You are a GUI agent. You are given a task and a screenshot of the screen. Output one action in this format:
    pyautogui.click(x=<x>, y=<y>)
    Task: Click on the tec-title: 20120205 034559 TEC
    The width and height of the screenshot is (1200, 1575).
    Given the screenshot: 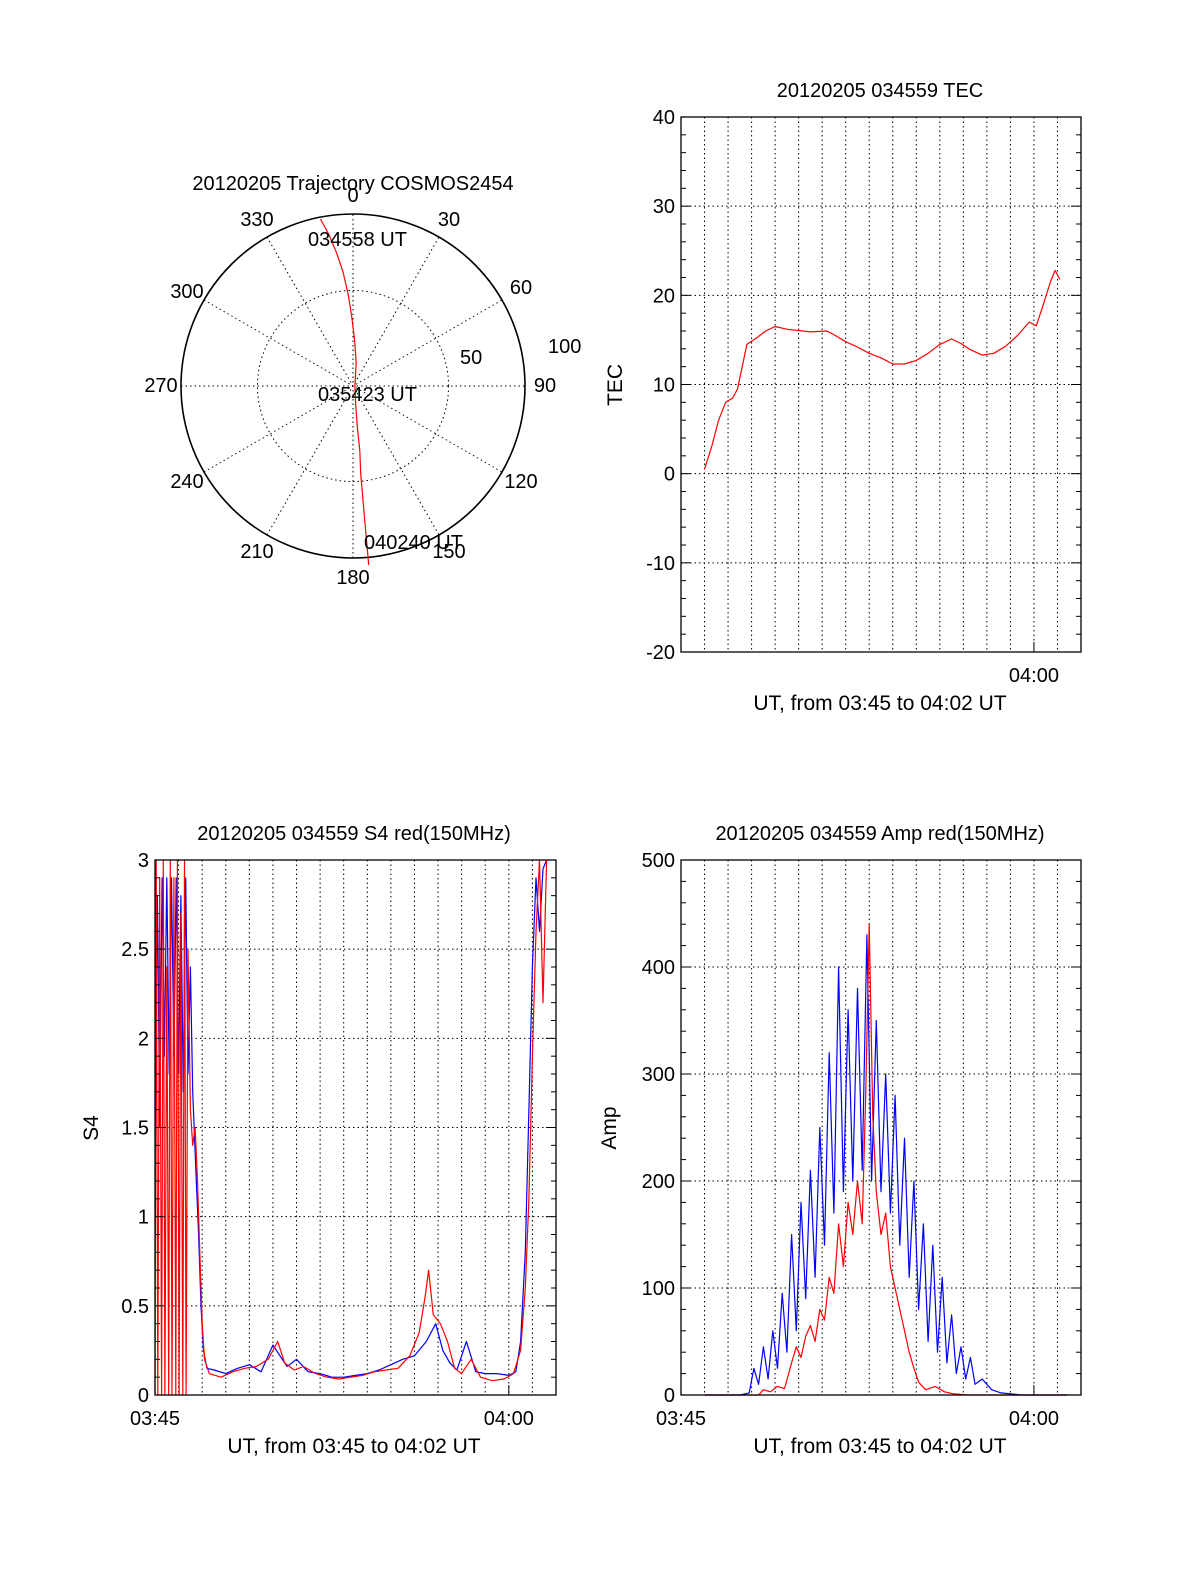 What is the action you would take?
    pyautogui.click(x=880, y=91)
    